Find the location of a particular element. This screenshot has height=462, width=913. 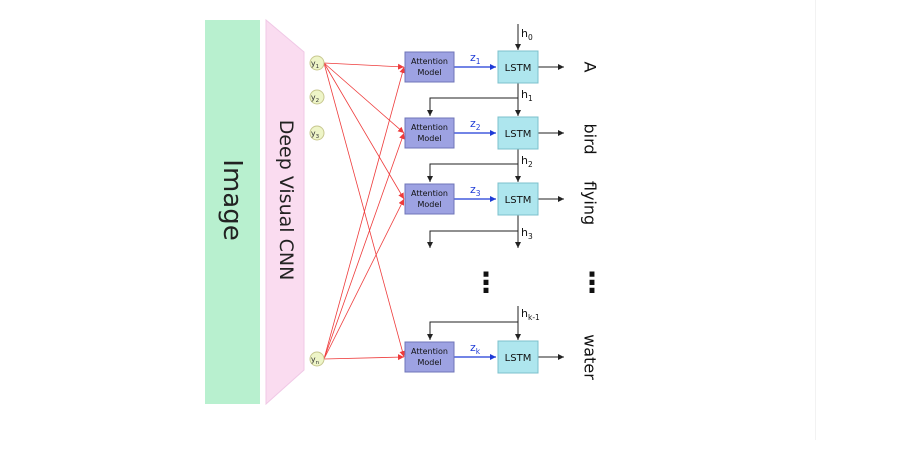

lstm-cell-2: LSTM is located at coordinates (518, 133).